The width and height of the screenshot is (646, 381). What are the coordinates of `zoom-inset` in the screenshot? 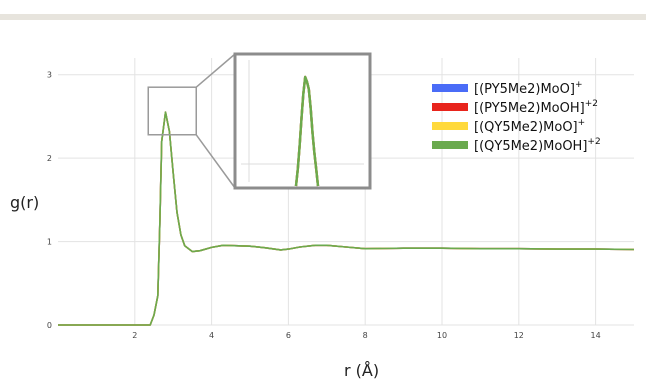 It's located at (259, 121).